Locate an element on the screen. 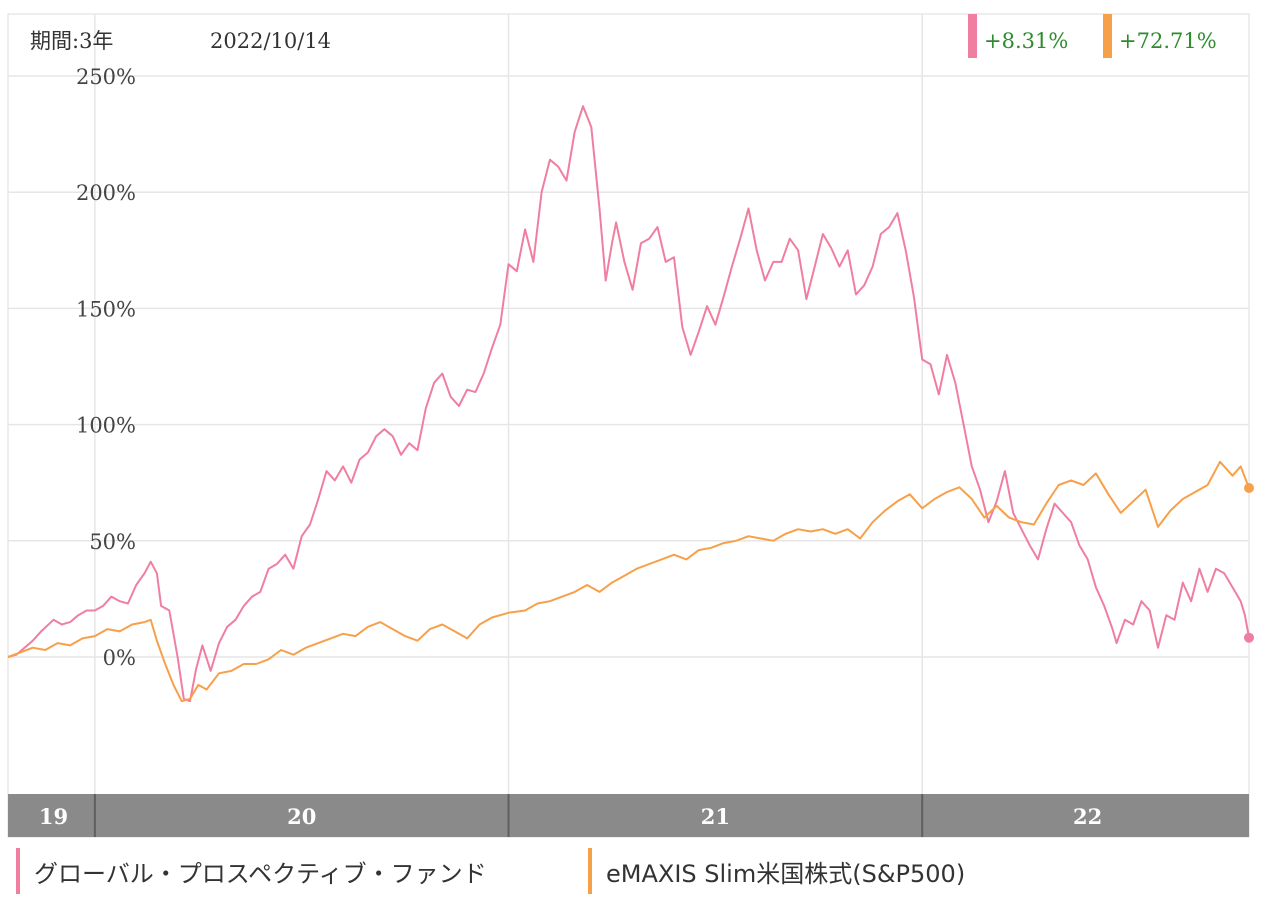 This screenshot has height=903, width=1269. y-tick-label: 100% is located at coordinates (106, 426).